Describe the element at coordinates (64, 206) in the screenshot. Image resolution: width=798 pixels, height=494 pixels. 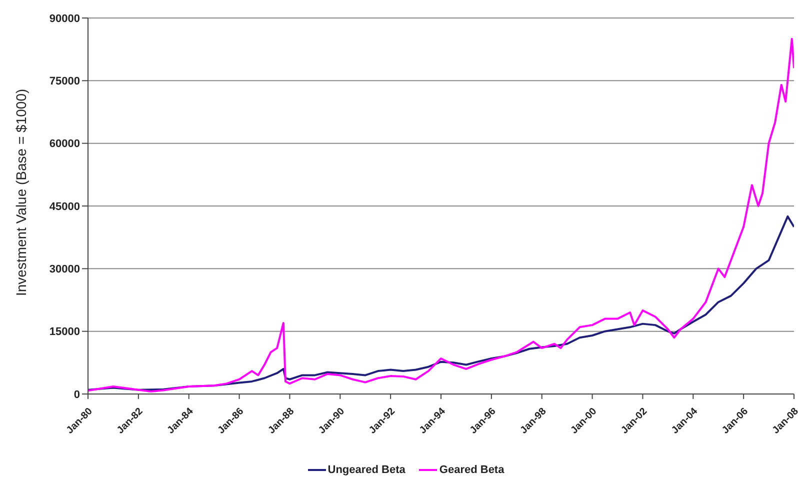
I see `y-tick-label: 45000` at that location.